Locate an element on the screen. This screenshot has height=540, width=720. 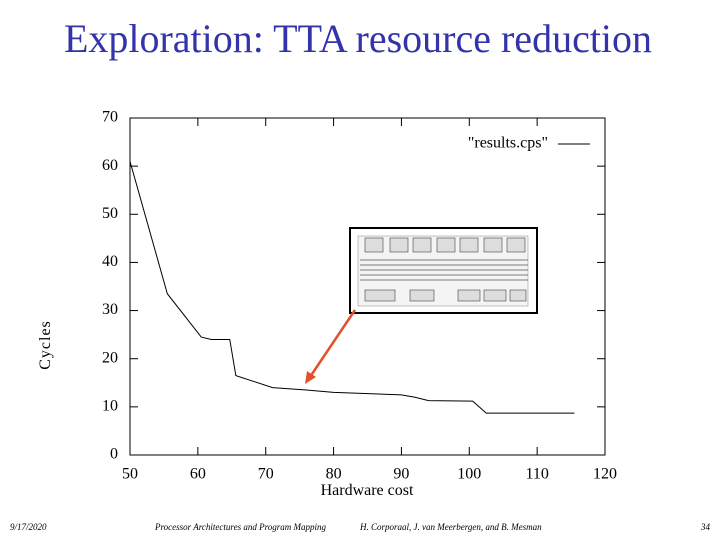
slide-title: Exploration: TTA resource reduction is located at coordinates (358, 38).